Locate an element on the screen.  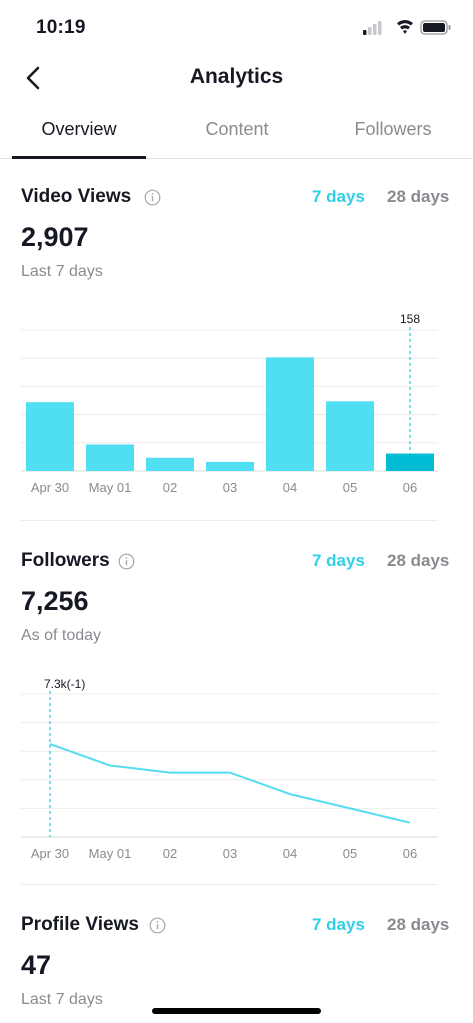
page-title: Analytics is located at coordinates (236, 76).